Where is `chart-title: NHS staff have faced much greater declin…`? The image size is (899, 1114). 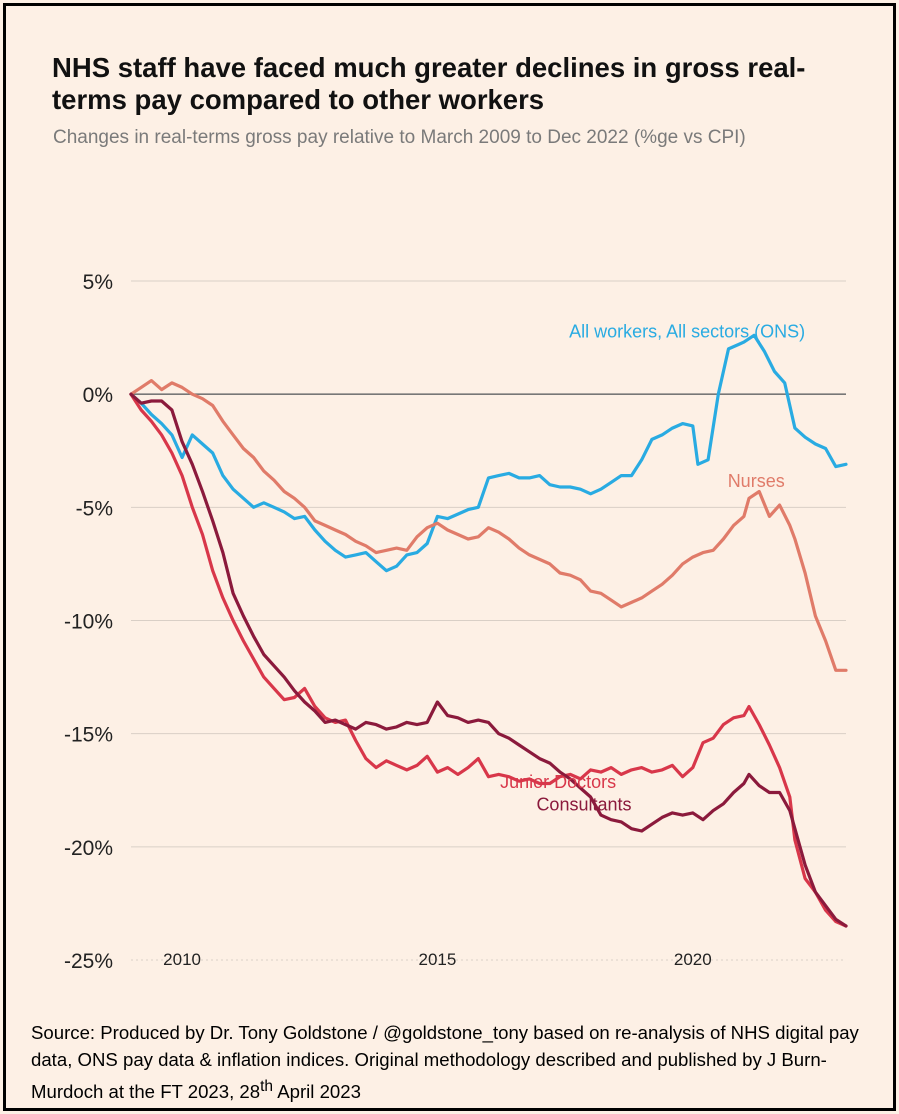 chart-title: NHS staff have faced much greater declin… is located at coordinates (429, 83).